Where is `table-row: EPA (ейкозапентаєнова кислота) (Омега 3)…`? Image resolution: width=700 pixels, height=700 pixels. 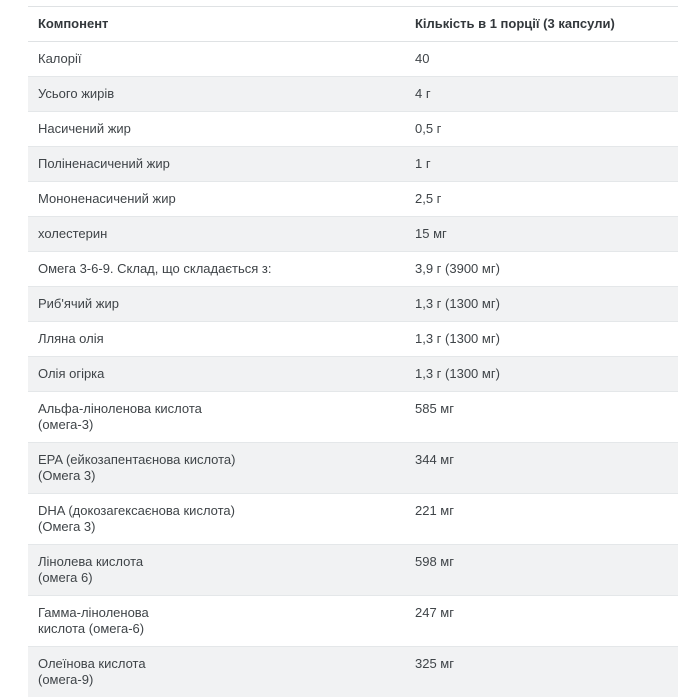 table-row: EPA (ейкозапентаєнова кислота) (Омега 3)… is located at coordinates (353, 467).